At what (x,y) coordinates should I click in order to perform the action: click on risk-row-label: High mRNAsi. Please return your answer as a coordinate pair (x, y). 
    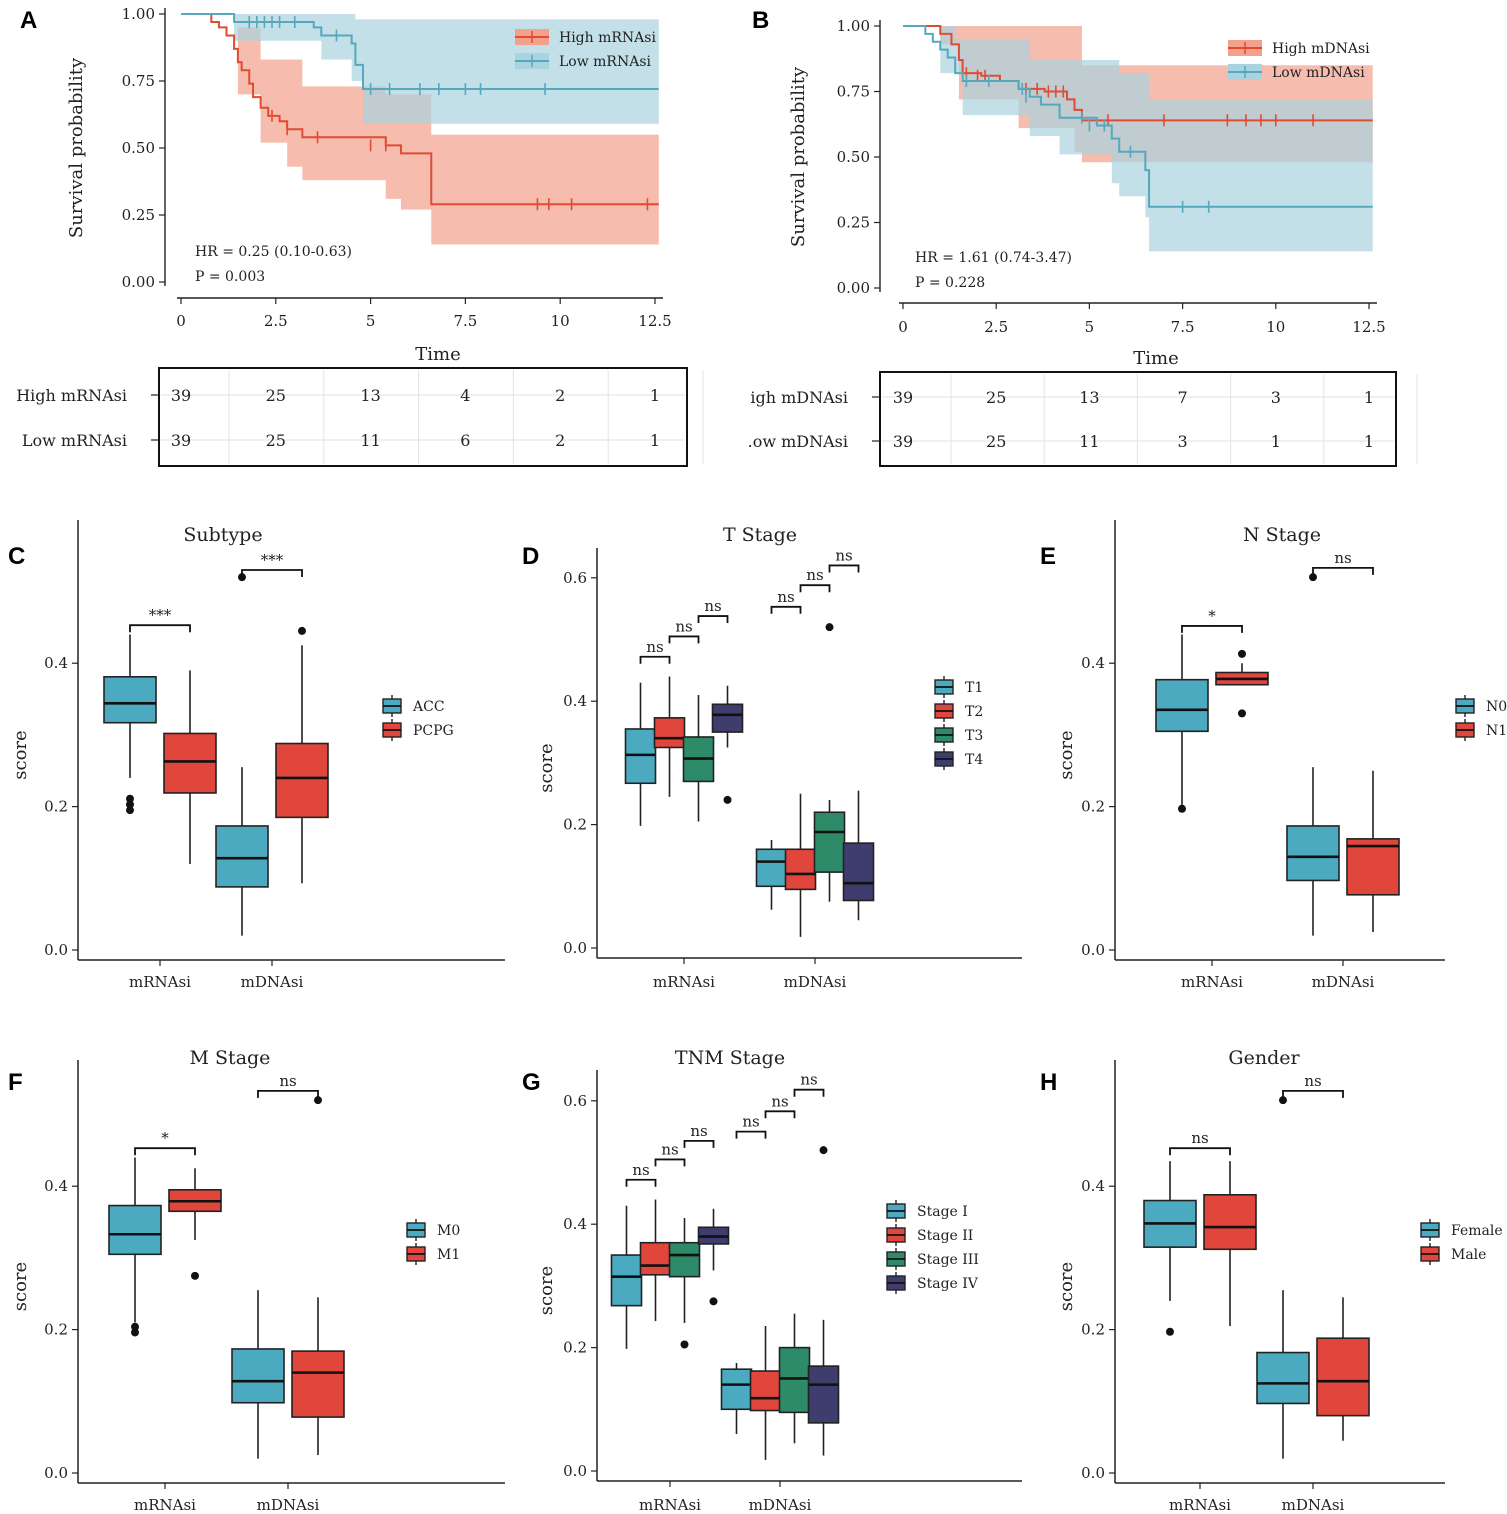
    Looking at the image, I should click on (71, 395).